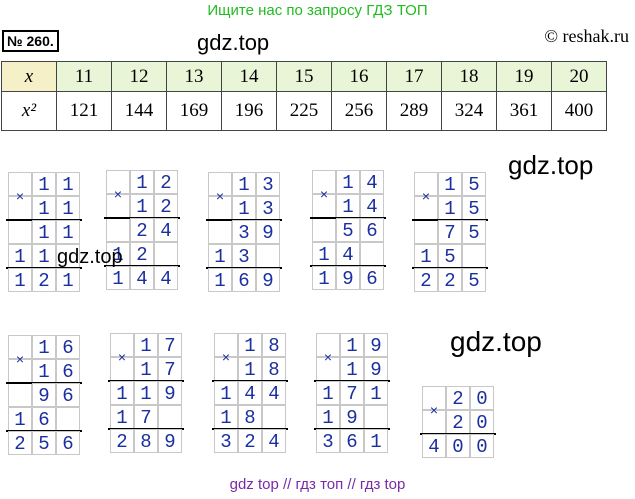 This screenshot has height=499, width=635. What do you see at coordinates (139, 76) in the screenshot?
I see `x-cell: 12` at bounding box center [139, 76].